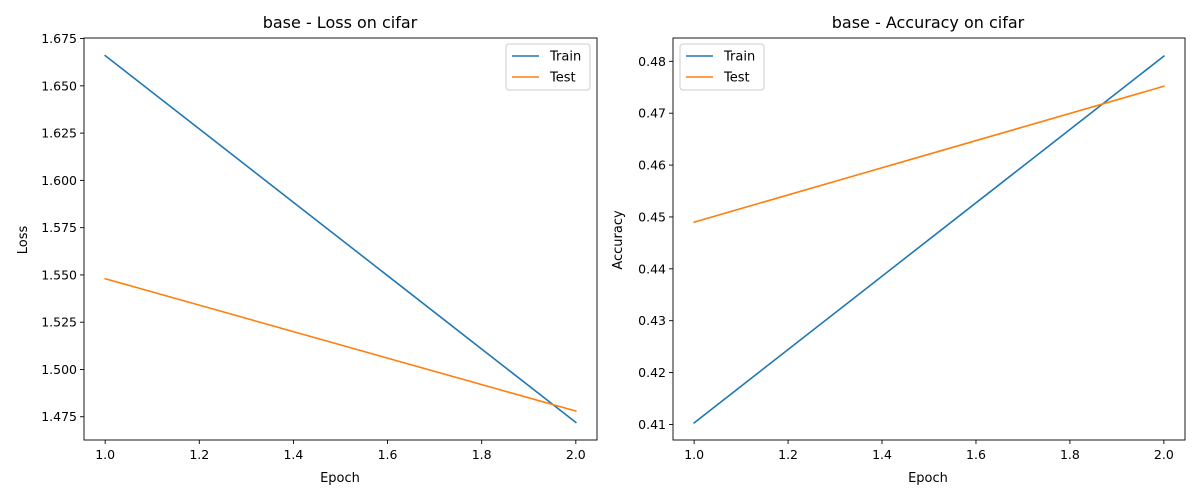 This screenshot has width=1200, height=500. Describe the element at coordinates (652, 320) in the screenshot. I see `y-tick-label: 0.43` at that location.